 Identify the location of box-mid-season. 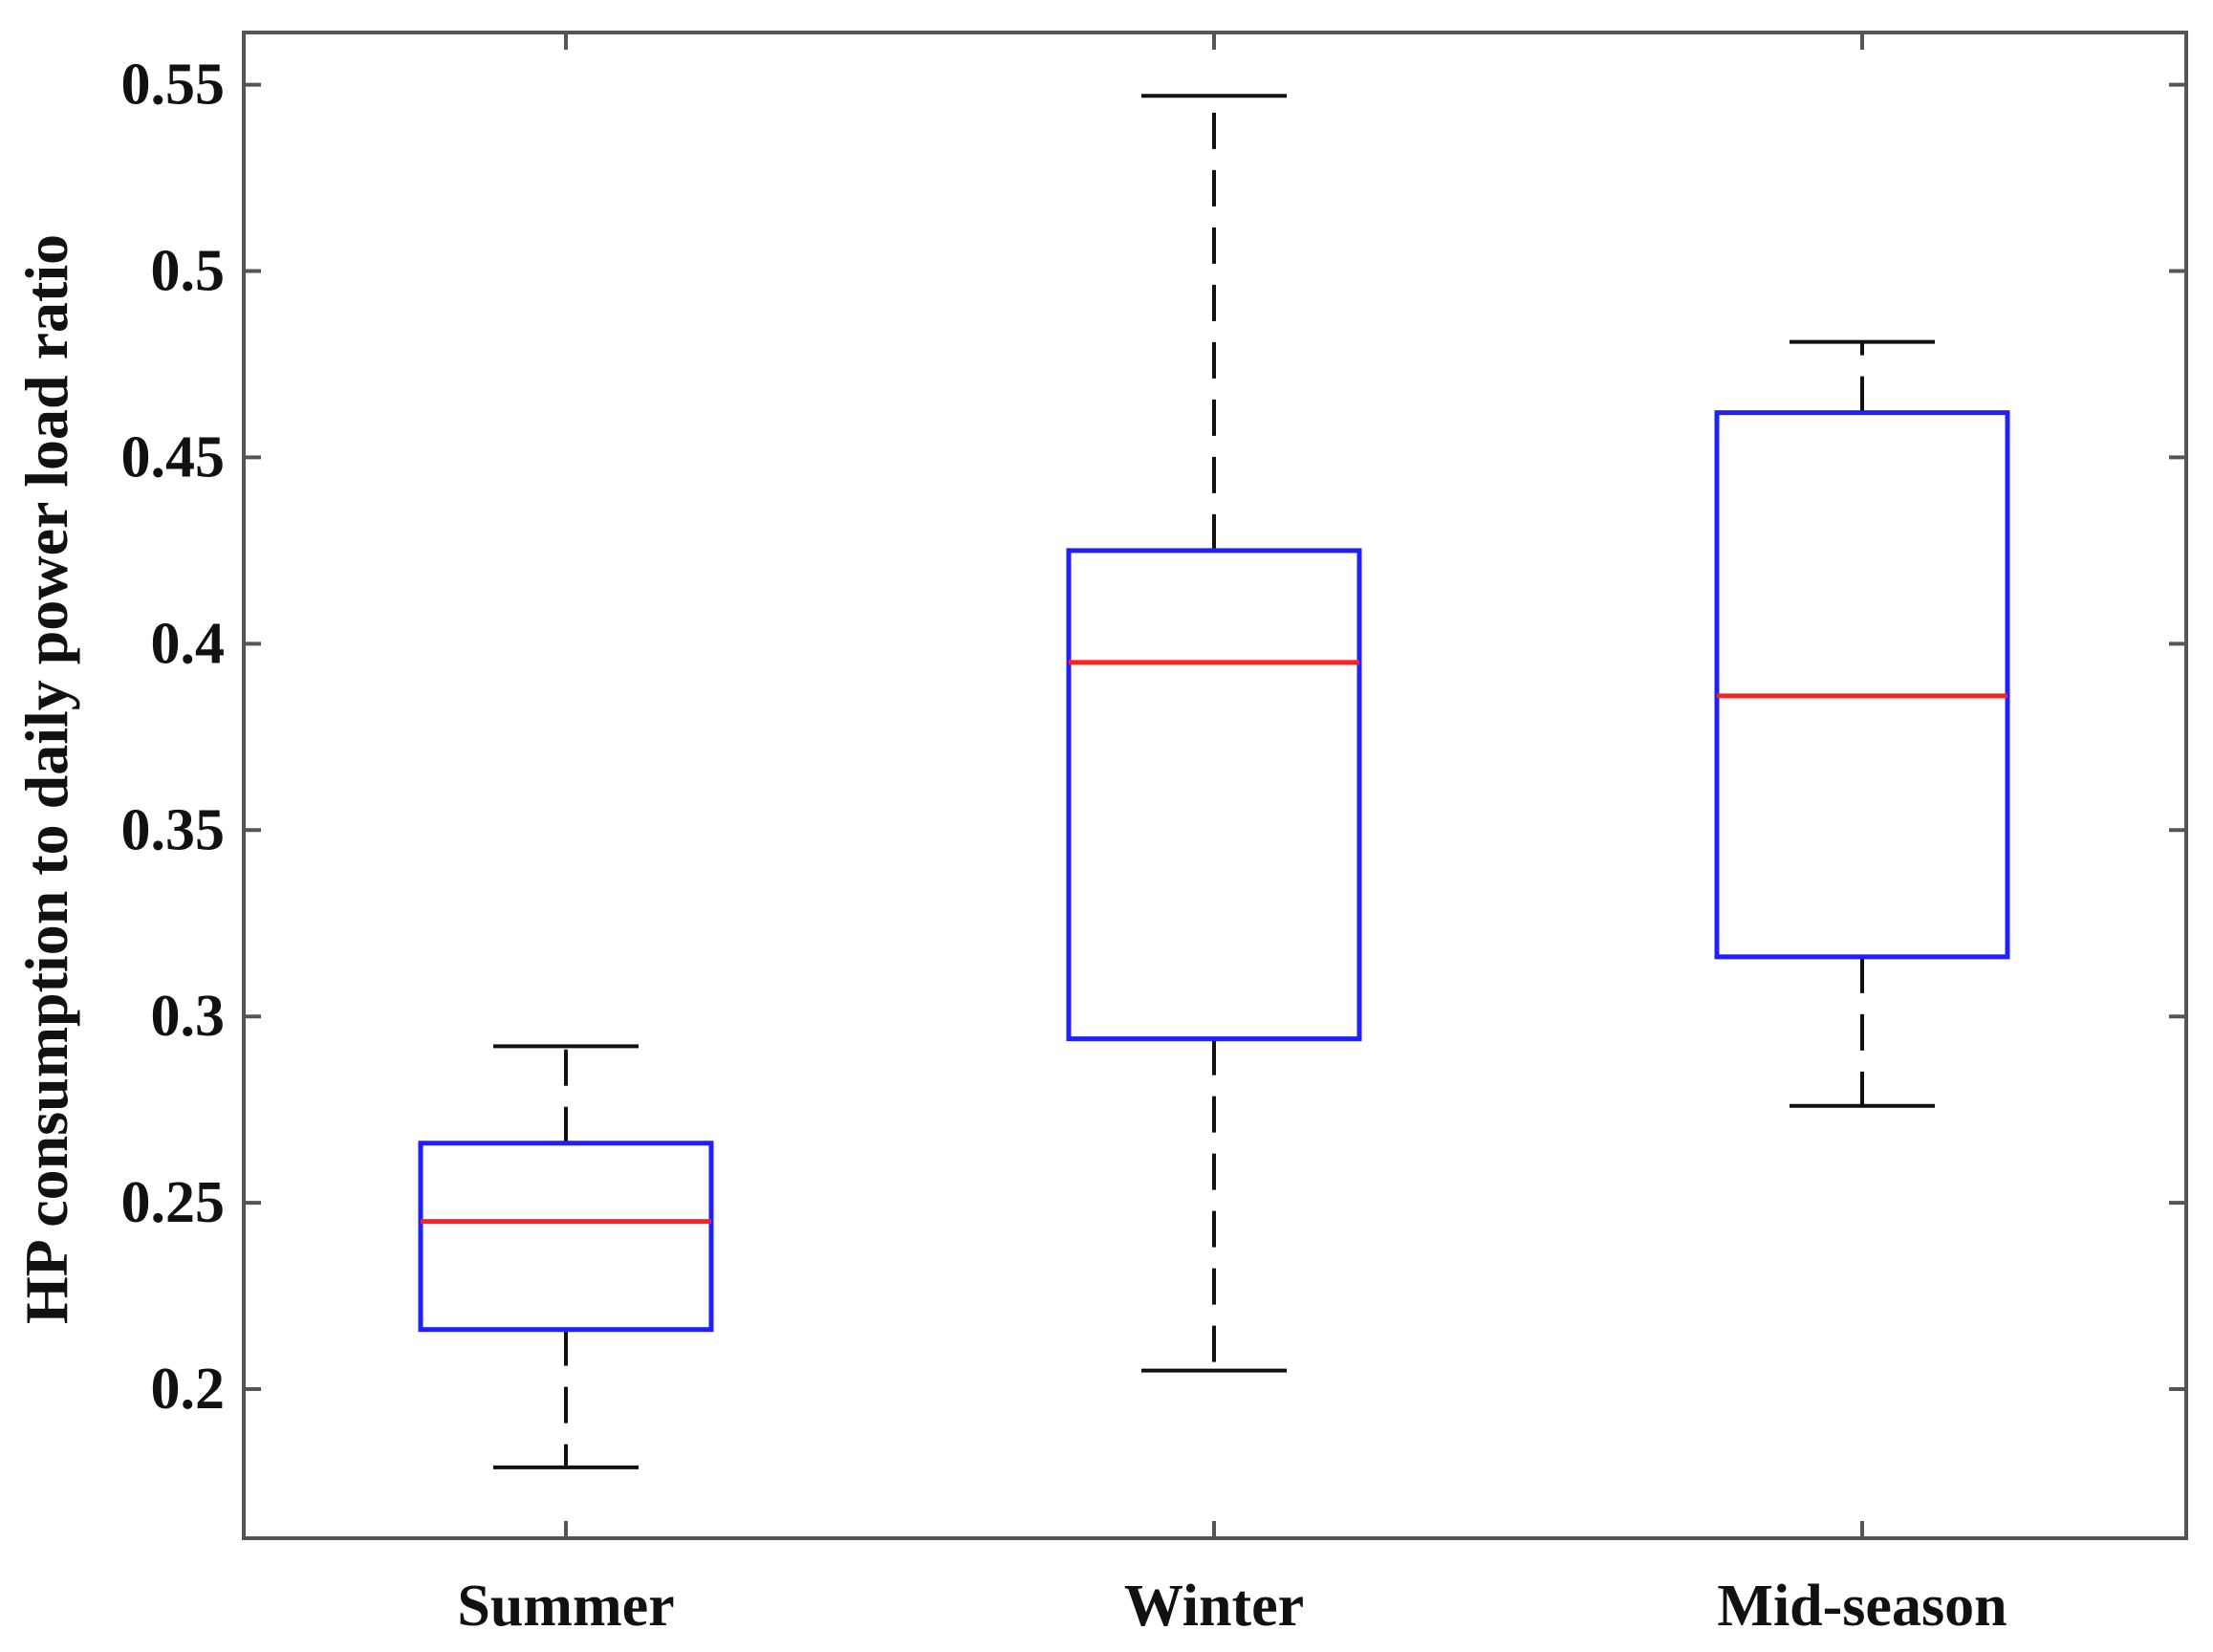
(1862, 723).